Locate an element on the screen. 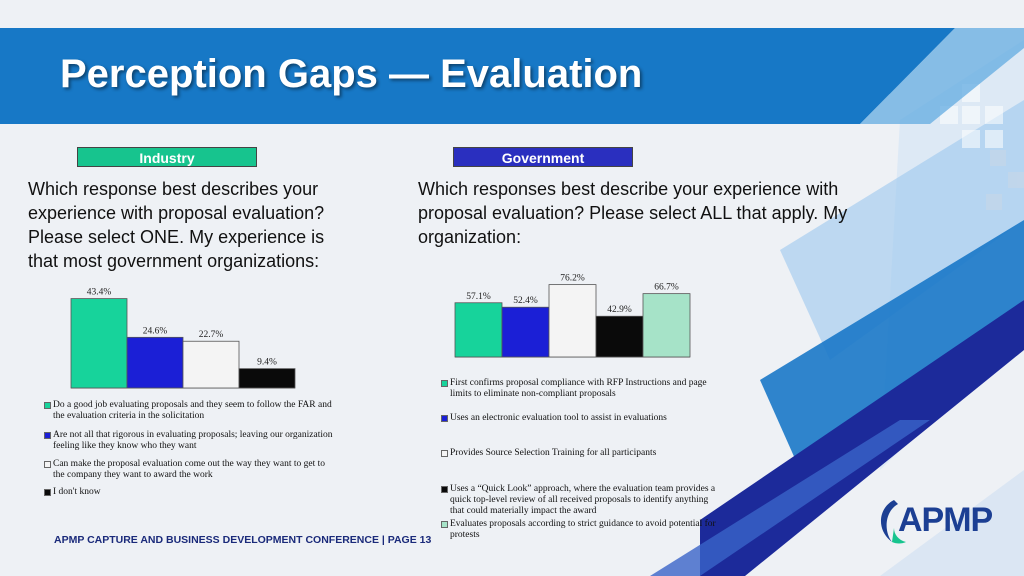 Image resolution: width=1024 pixels, height=576 pixels. government-tag: Government is located at coordinates (543, 157).